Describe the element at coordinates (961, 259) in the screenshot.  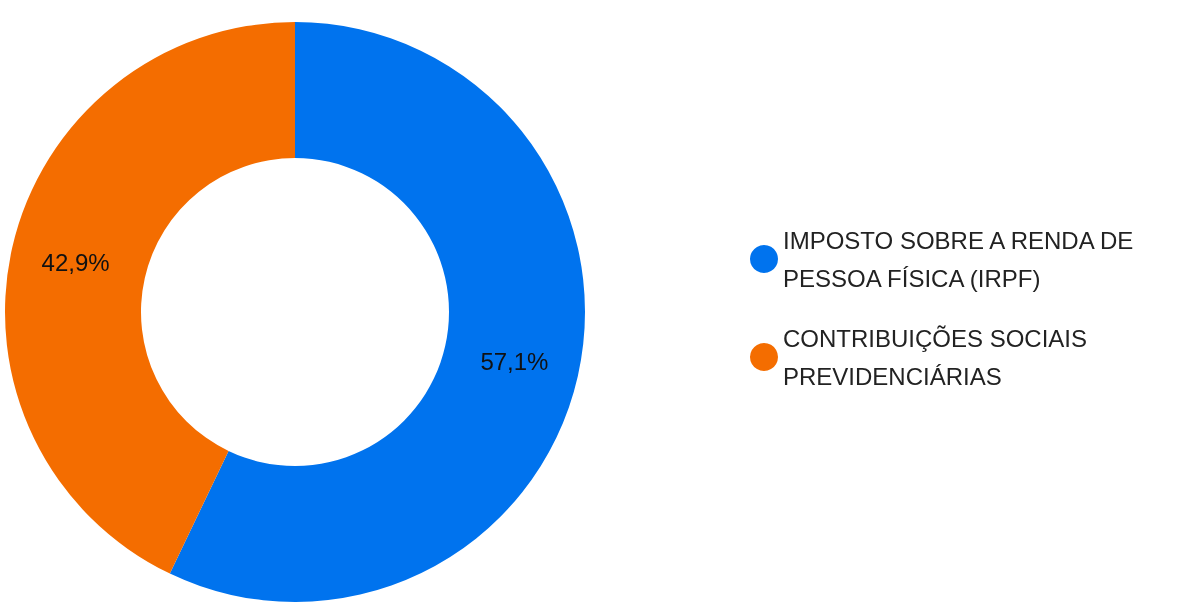
I see `legend-label: IMPOSTO SOBRE A RENDA DE PESSOA FÍSICA (IRPF)` at that location.